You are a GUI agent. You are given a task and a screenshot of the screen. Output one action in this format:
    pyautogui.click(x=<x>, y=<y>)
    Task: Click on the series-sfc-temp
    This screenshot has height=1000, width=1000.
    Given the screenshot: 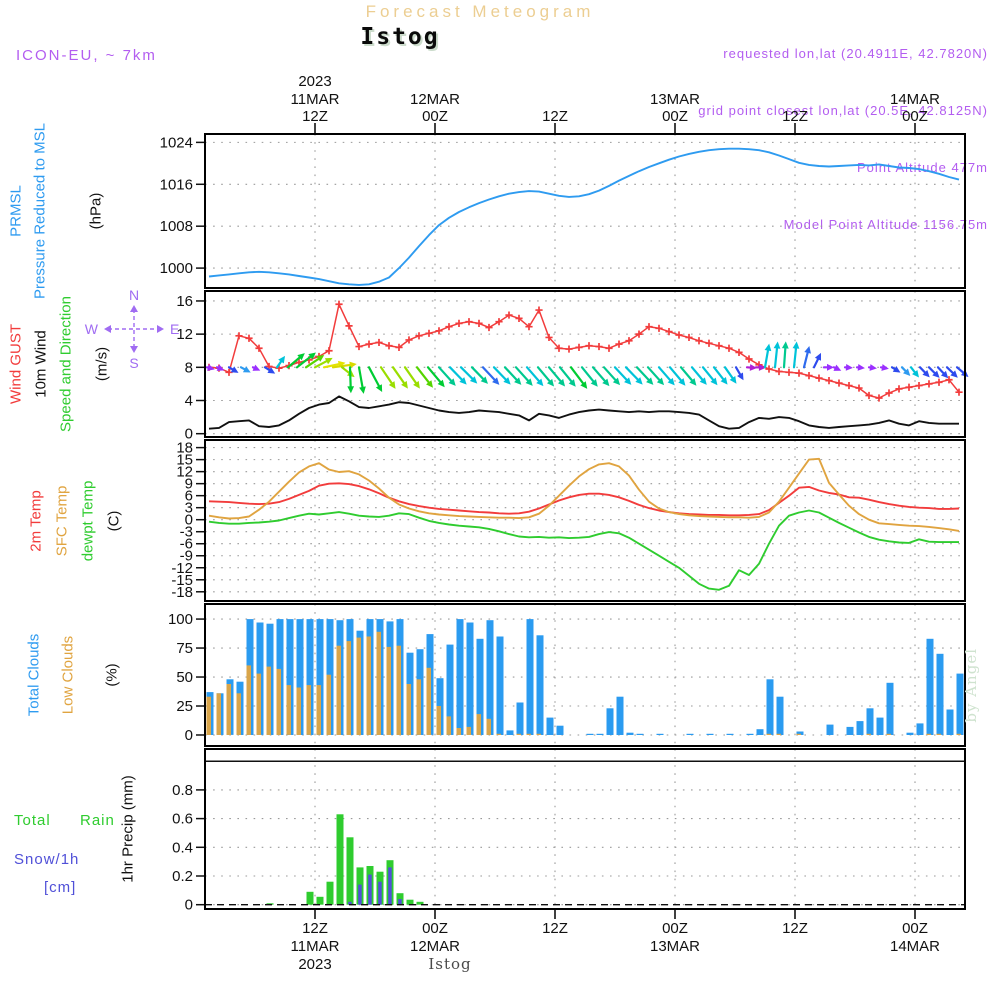 What is the action you would take?
    pyautogui.click(x=584, y=494)
    